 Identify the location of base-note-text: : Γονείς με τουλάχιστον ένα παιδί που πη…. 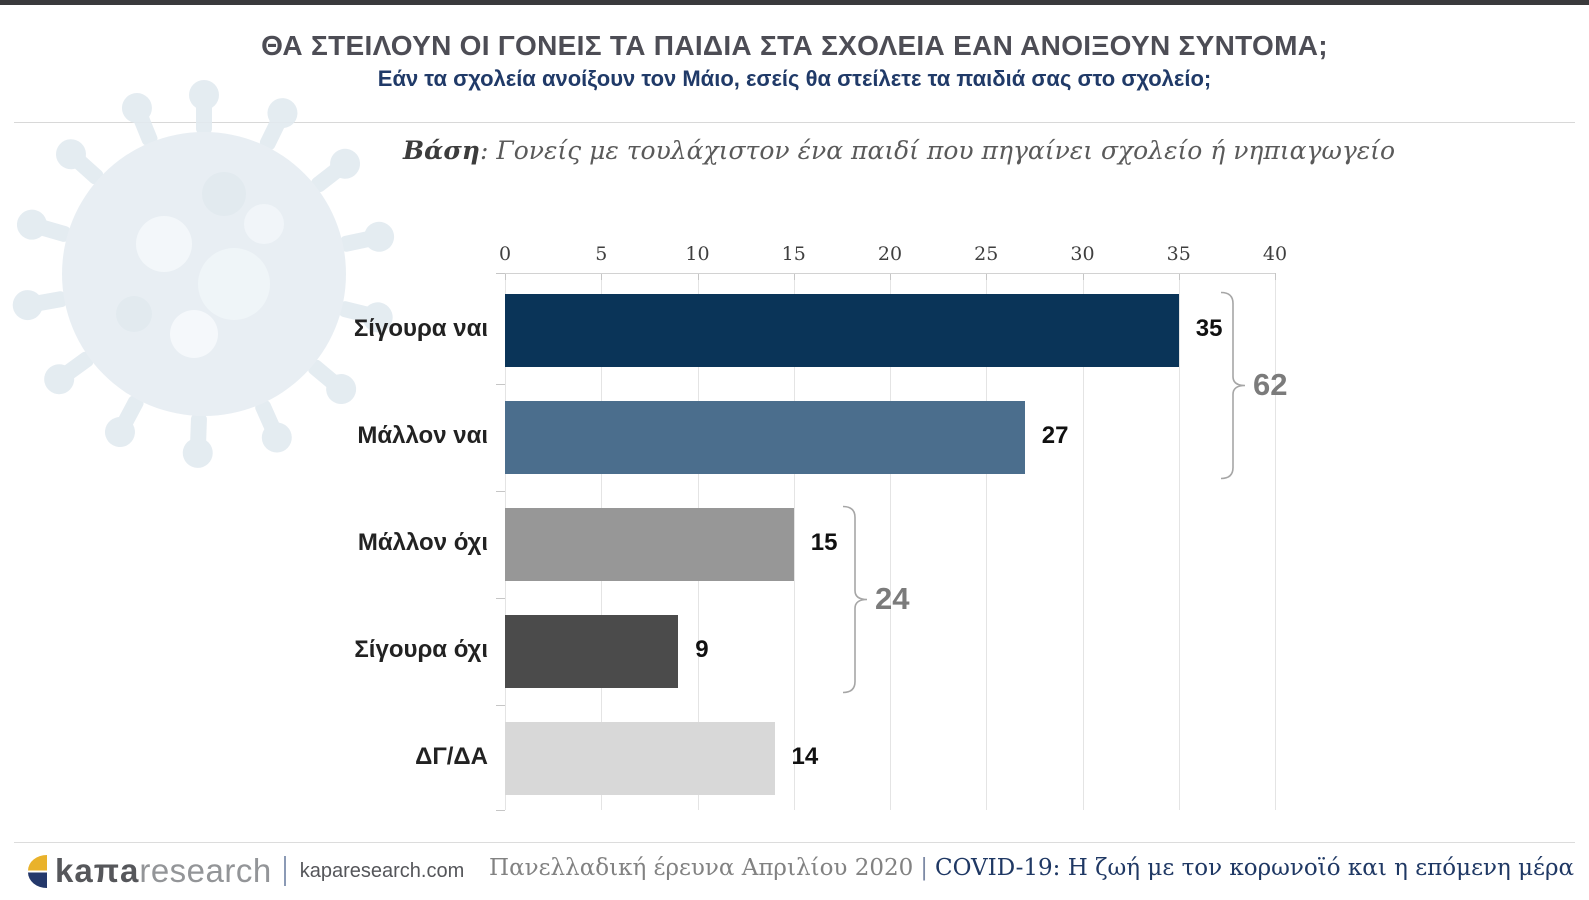
(937, 150).